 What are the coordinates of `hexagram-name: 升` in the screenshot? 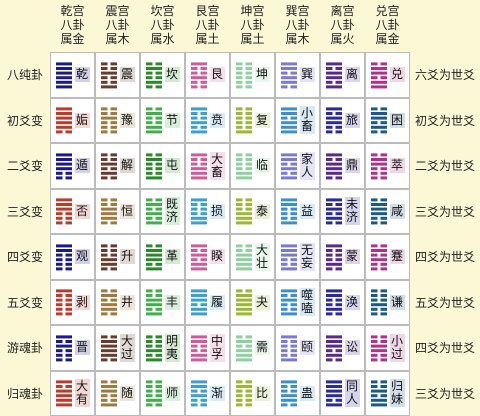 It's located at (127, 257).